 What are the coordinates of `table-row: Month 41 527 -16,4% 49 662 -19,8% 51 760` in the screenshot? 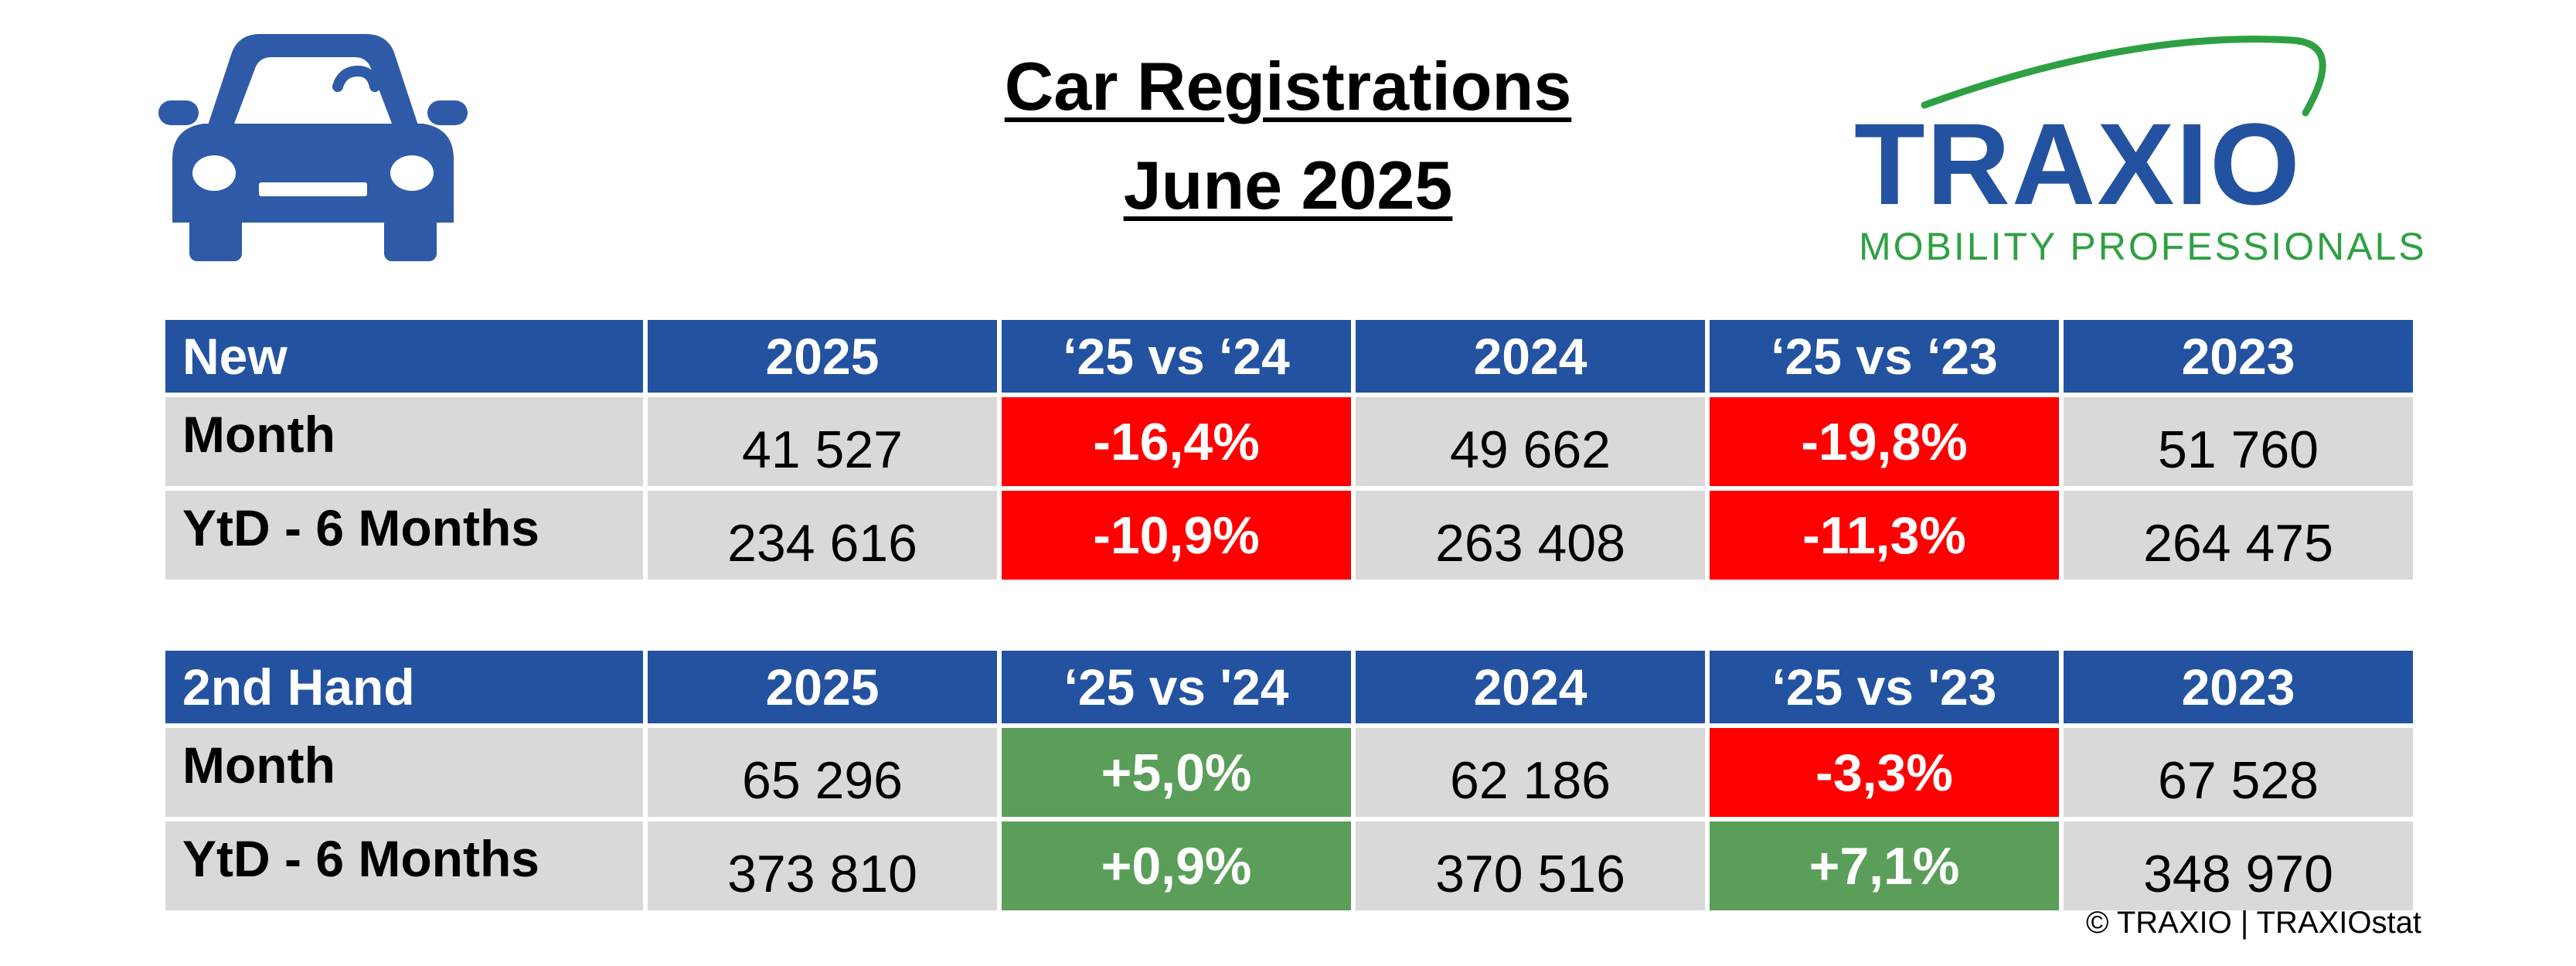 It's located at (1289, 442).